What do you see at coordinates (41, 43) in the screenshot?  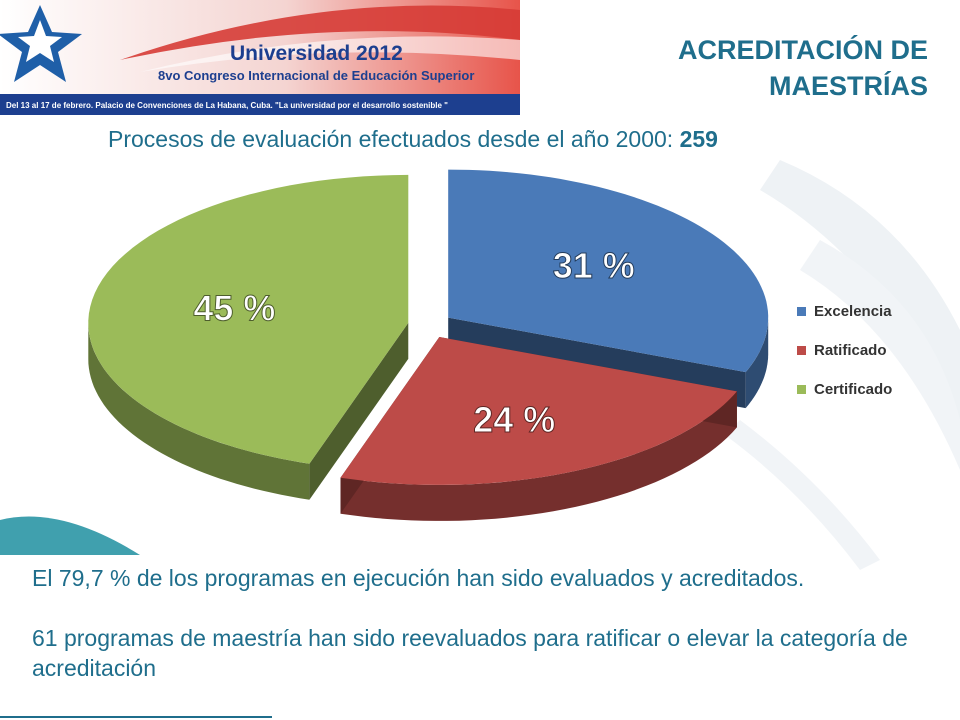 I see `star-logo-icon` at bounding box center [41, 43].